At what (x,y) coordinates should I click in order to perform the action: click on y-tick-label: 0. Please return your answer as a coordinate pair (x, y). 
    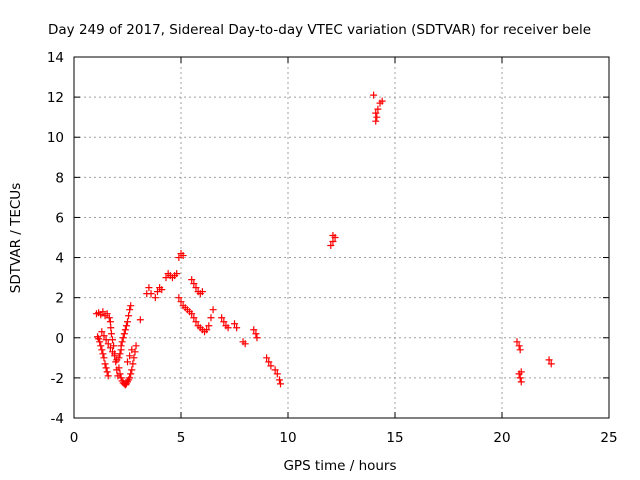
    Looking at the image, I should click on (59, 339).